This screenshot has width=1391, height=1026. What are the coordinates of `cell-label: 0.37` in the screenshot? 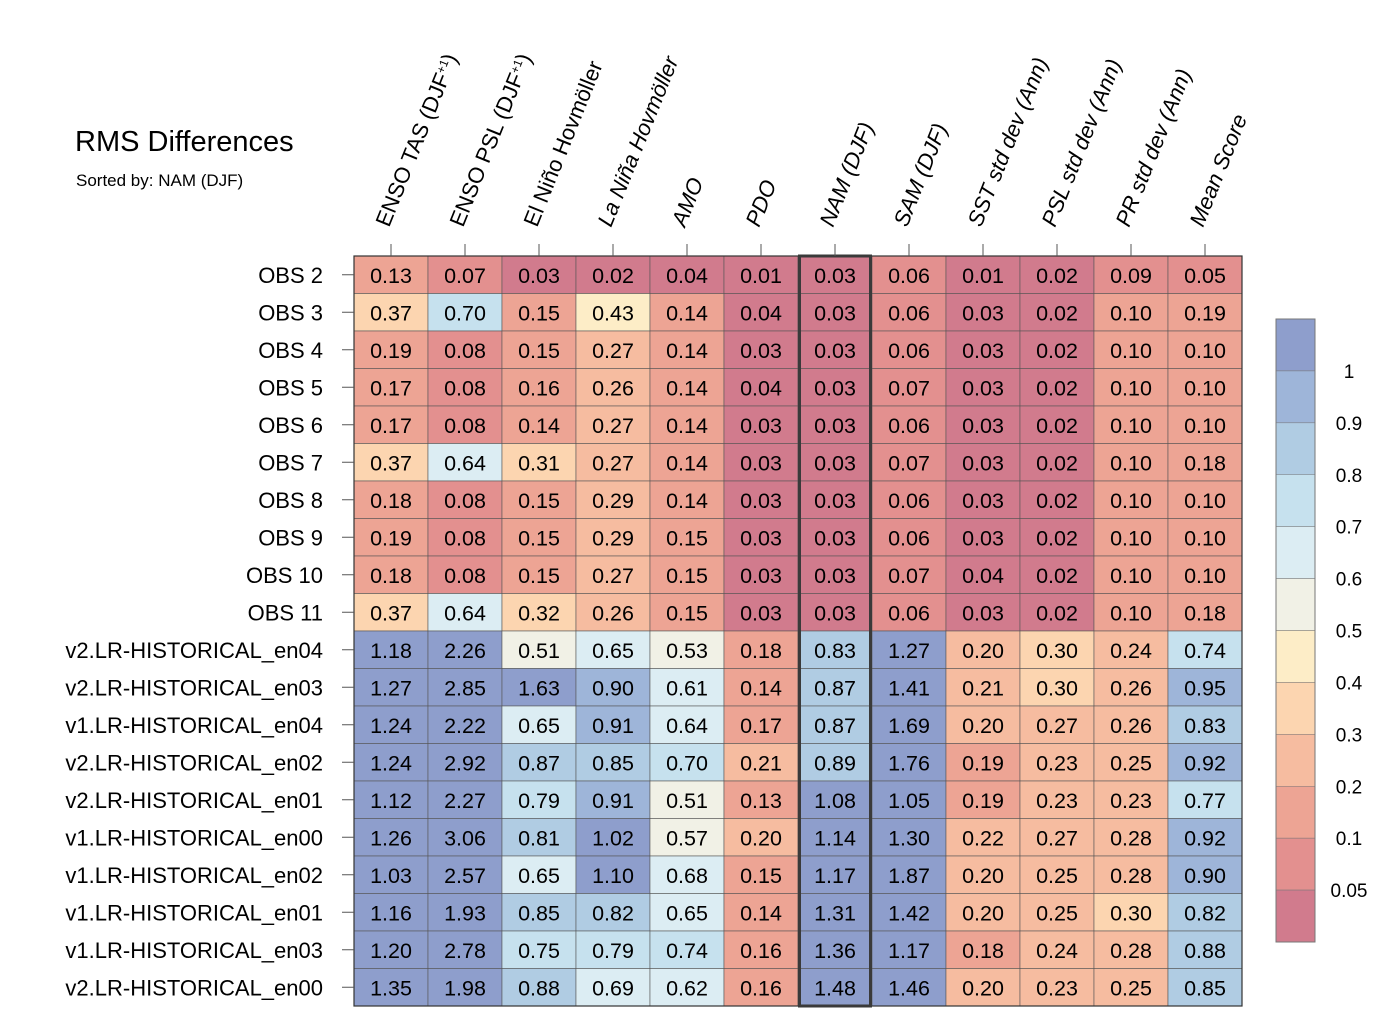 It's located at (391, 613).